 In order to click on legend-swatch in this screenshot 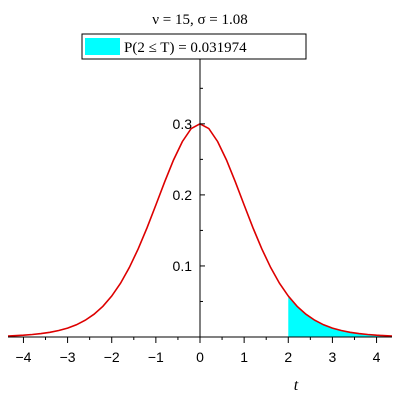, I will do `click(102, 46)`.